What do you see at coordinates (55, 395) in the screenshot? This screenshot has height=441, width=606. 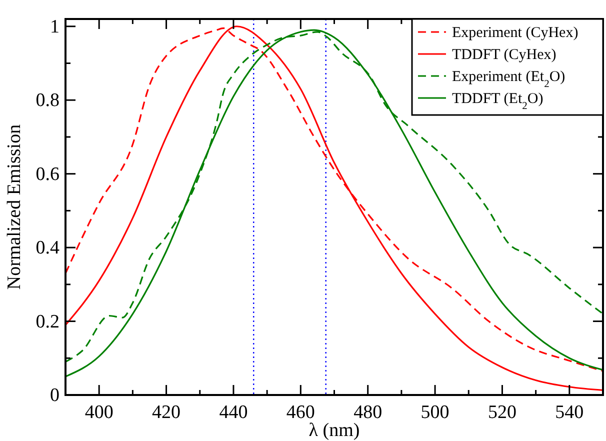 I see `y-tick-label: 0` at bounding box center [55, 395].